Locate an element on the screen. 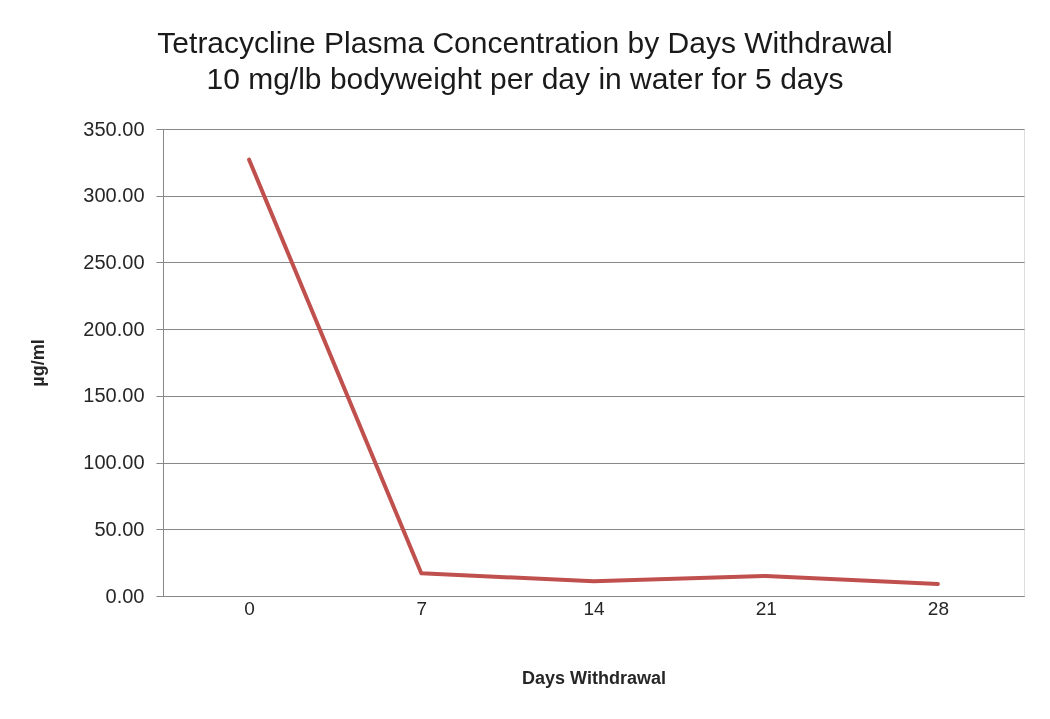 This screenshot has width=1050, height=719. x-axis-title: Days Withdrawal is located at coordinates (594, 677).